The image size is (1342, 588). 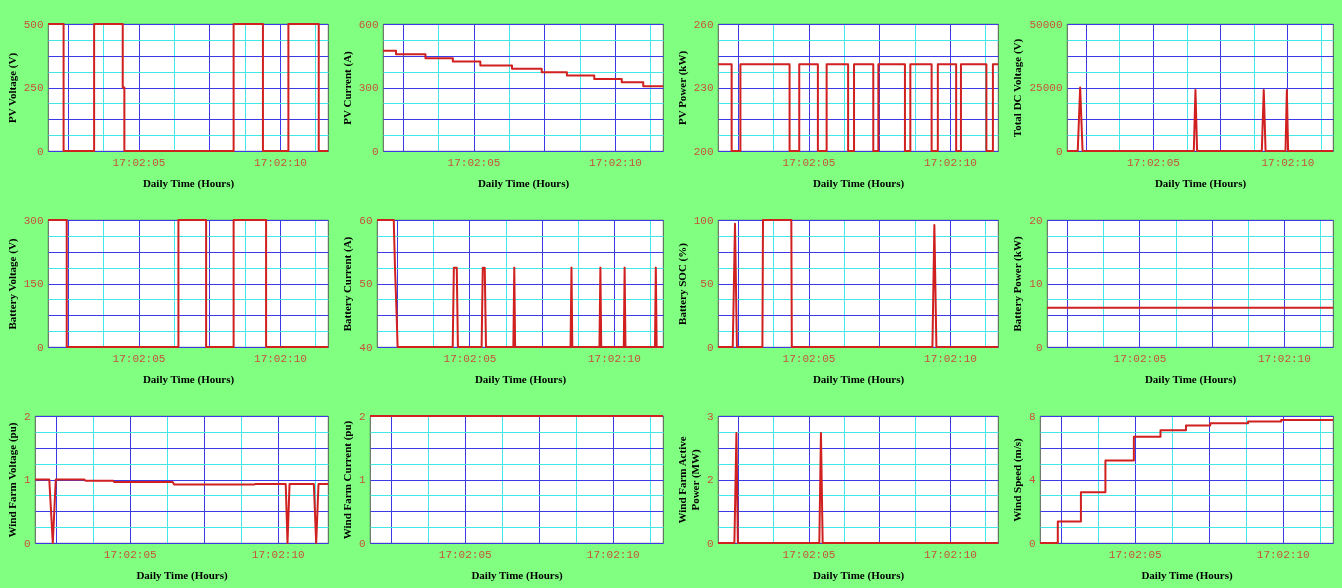 I want to click on y-axis-title: Wind Farm Active Power (MW), so click(x=688, y=480).